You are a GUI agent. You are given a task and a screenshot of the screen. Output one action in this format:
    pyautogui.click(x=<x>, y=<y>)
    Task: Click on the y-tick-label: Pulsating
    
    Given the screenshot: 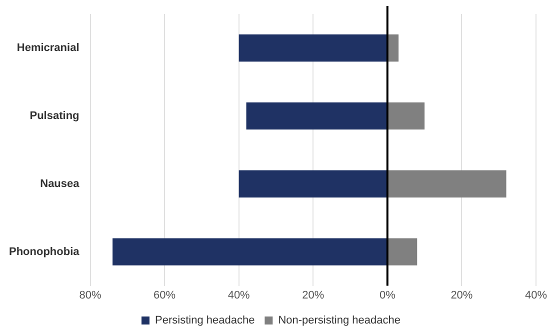 What is the action you would take?
    pyautogui.click(x=55, y=116)
    